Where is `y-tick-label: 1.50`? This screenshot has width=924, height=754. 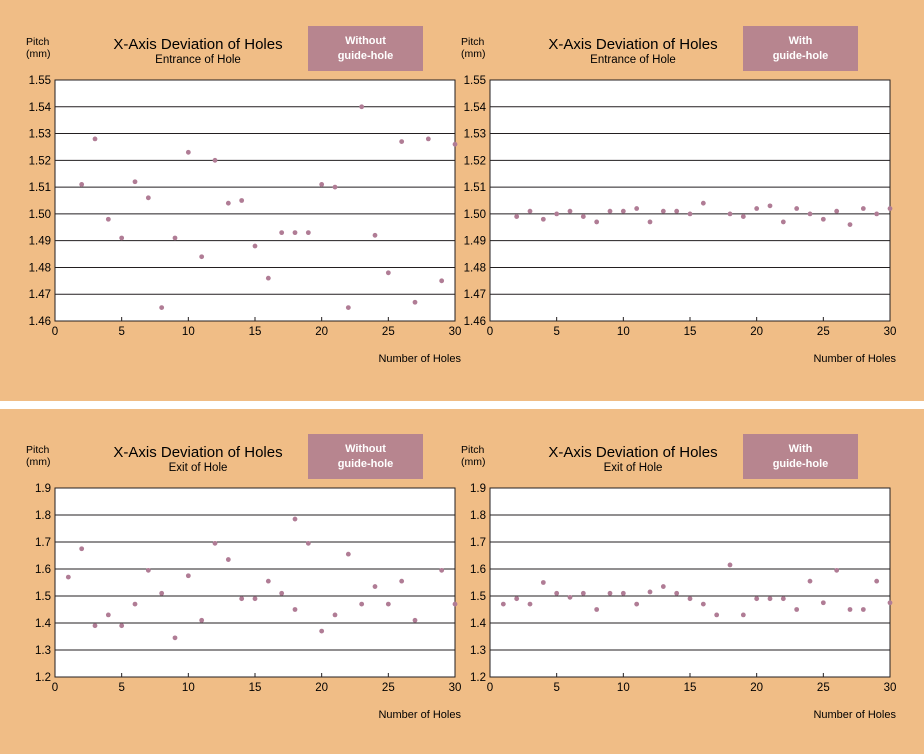 y-tick-label: 1.50 is located at coordinates (40, 215).